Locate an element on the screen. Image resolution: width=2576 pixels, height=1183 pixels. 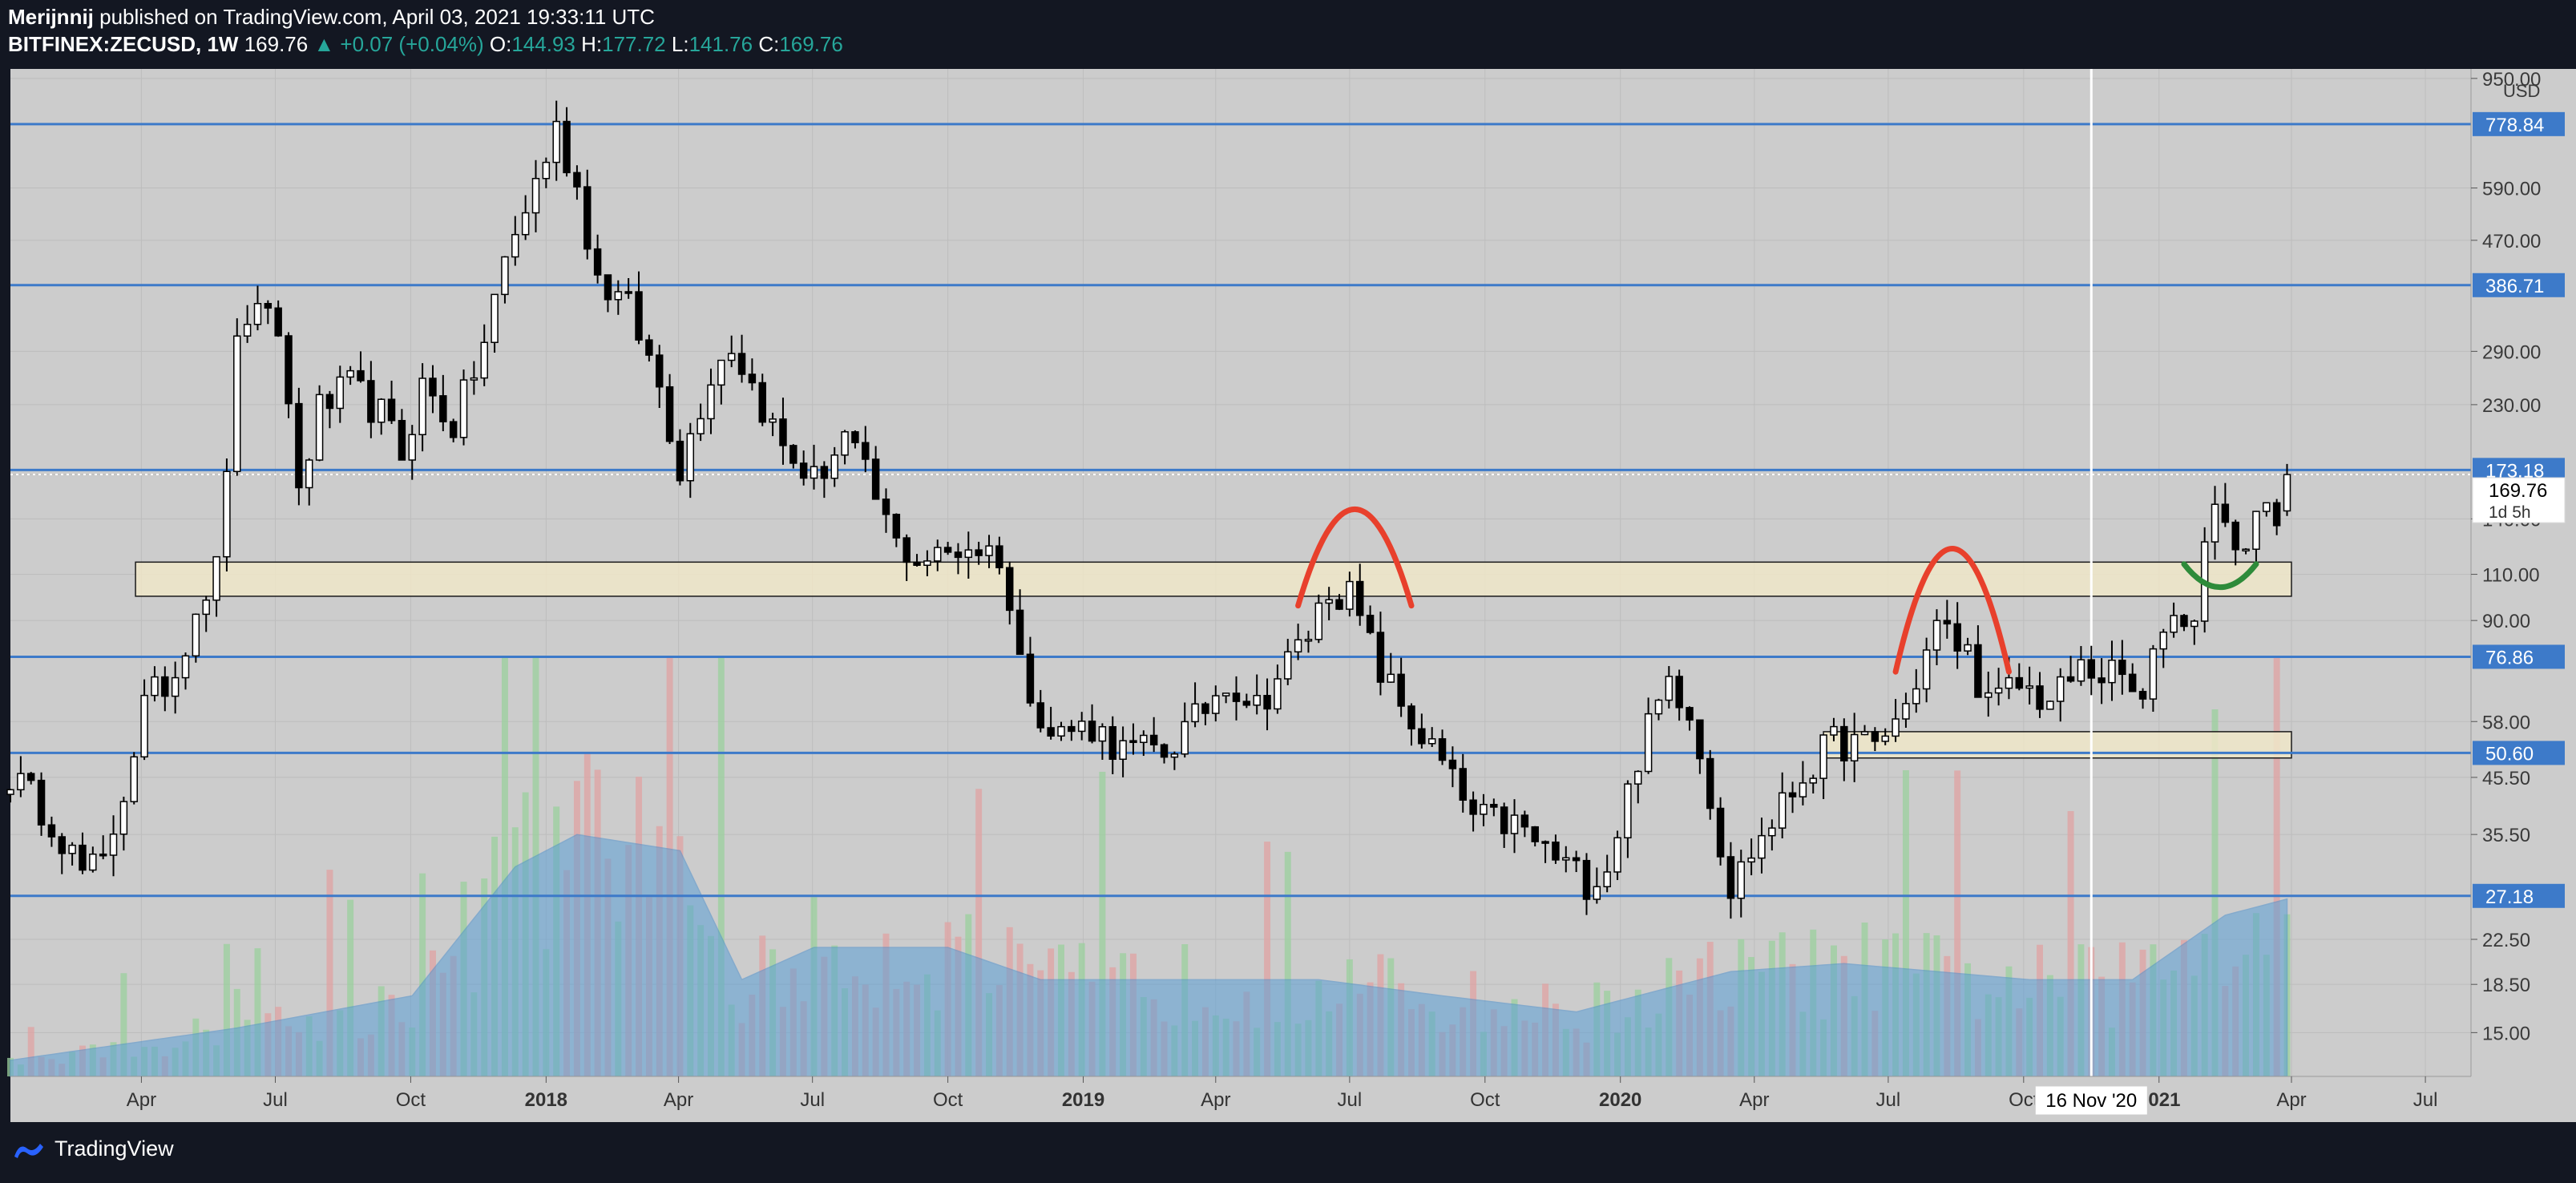
price-tick-label: 950.00 is located at coordinates (2512, 80).